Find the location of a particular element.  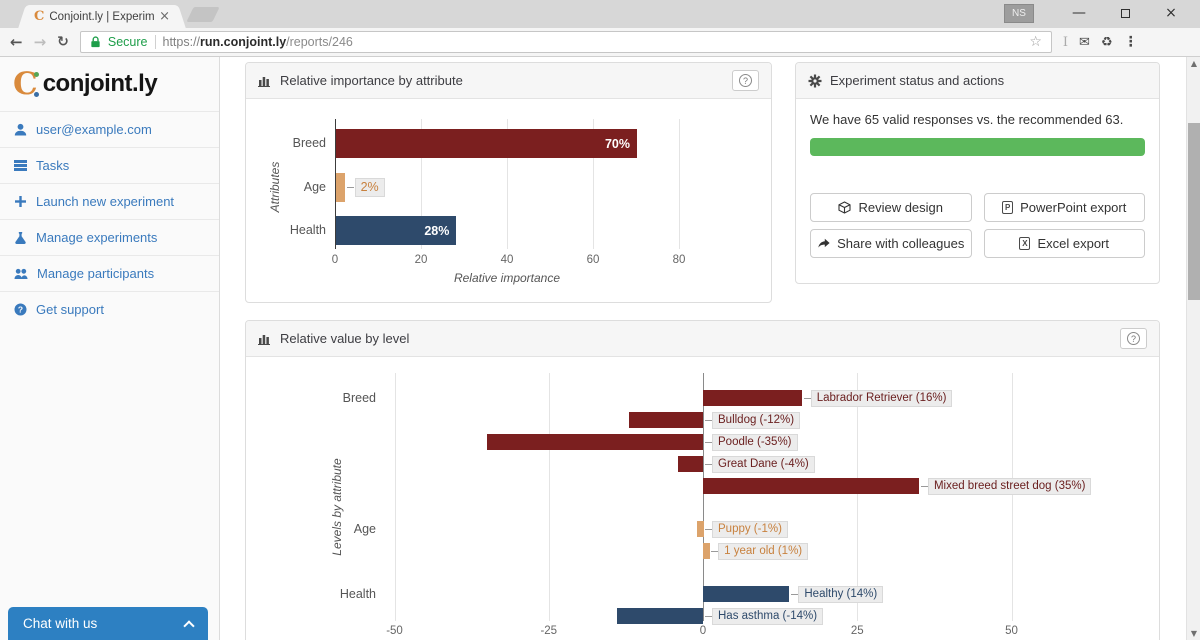

tab-close-icon: × is located at coordinates (164, 16).